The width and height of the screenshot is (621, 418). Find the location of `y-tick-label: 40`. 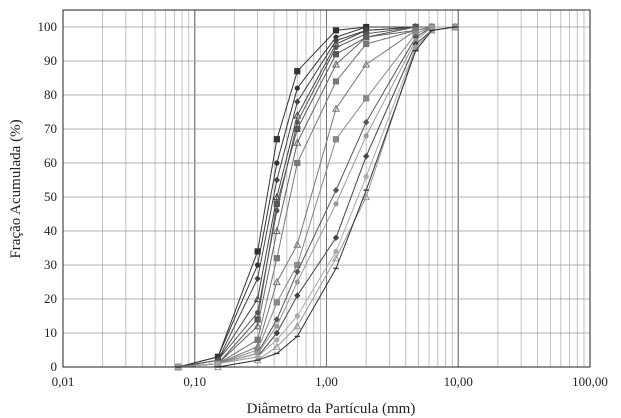

y-tick-label: 40 is located at coordinates (50, 230).